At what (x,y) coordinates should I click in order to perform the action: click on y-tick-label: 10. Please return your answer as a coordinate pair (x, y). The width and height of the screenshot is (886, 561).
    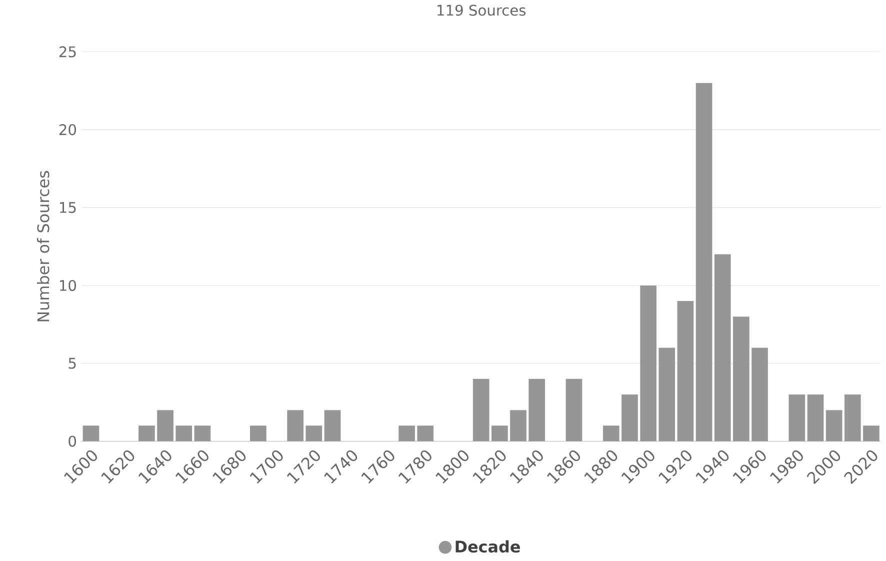
    Looking at the image, I should click on (68, 286).